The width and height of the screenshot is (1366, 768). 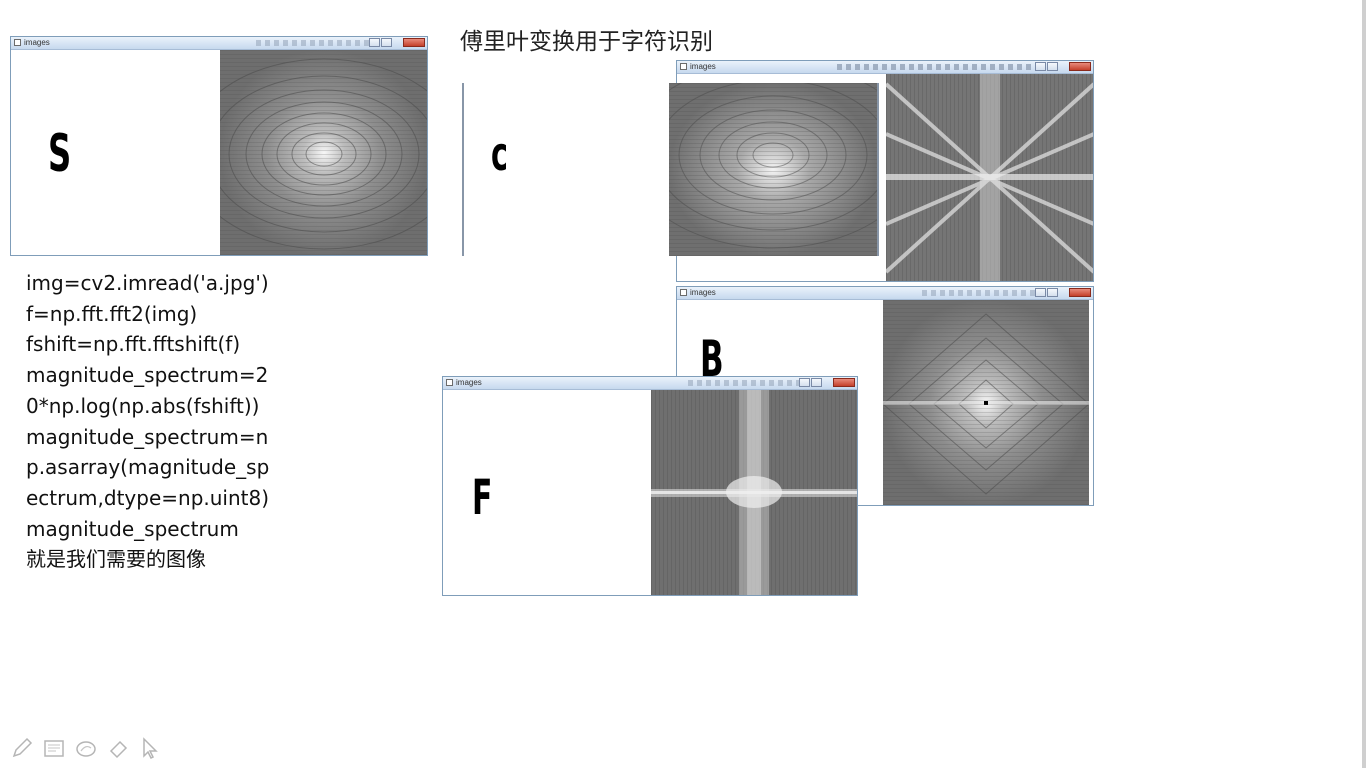 I want to click on letter-image-f: F, so click(x=547, y=492).